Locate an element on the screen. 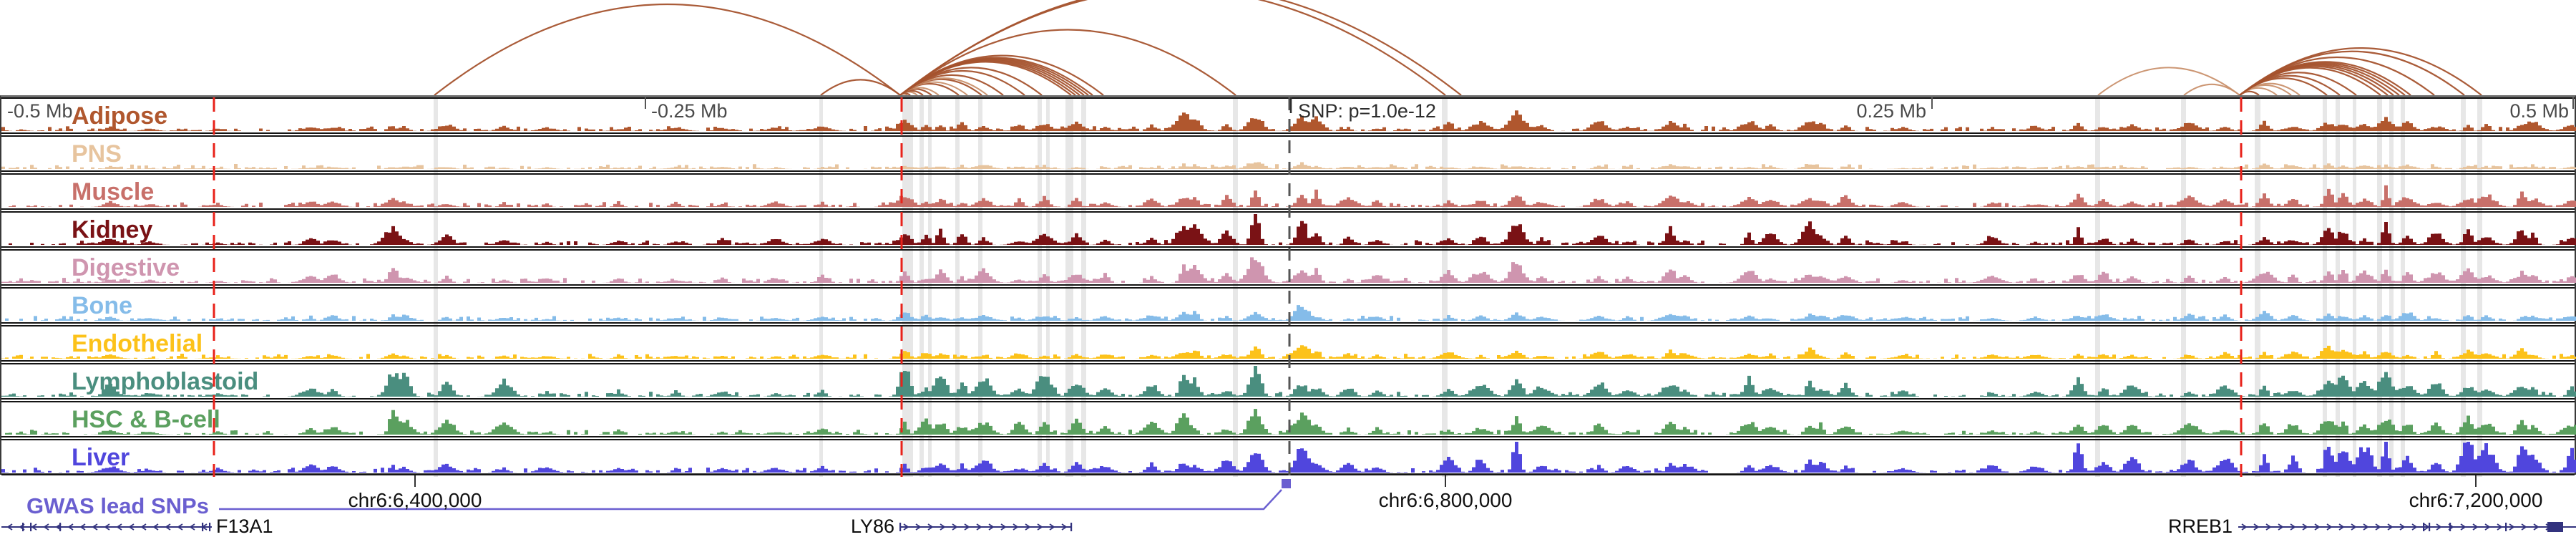  track-row-liver: Liver is located at coordinates (1288, 457).